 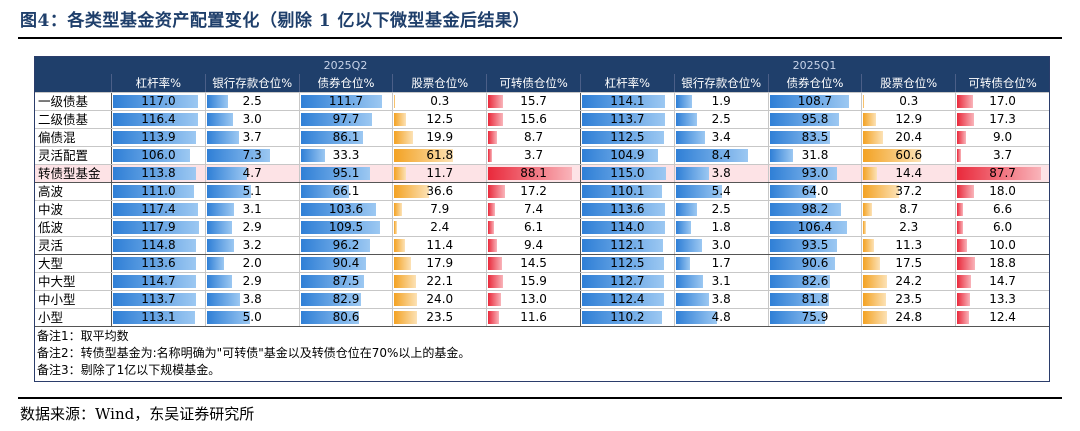 I want to click on cell-convertible-q2: 3.7, so click(x=533, y=155).